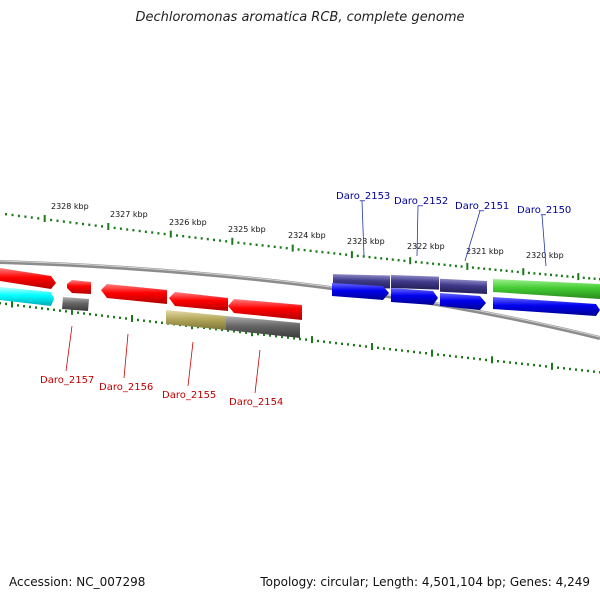  What do you see at coordinates (79, 287) in the screenshot?
I see `gene-reverse-red-small` at bounding box center [79, 287].